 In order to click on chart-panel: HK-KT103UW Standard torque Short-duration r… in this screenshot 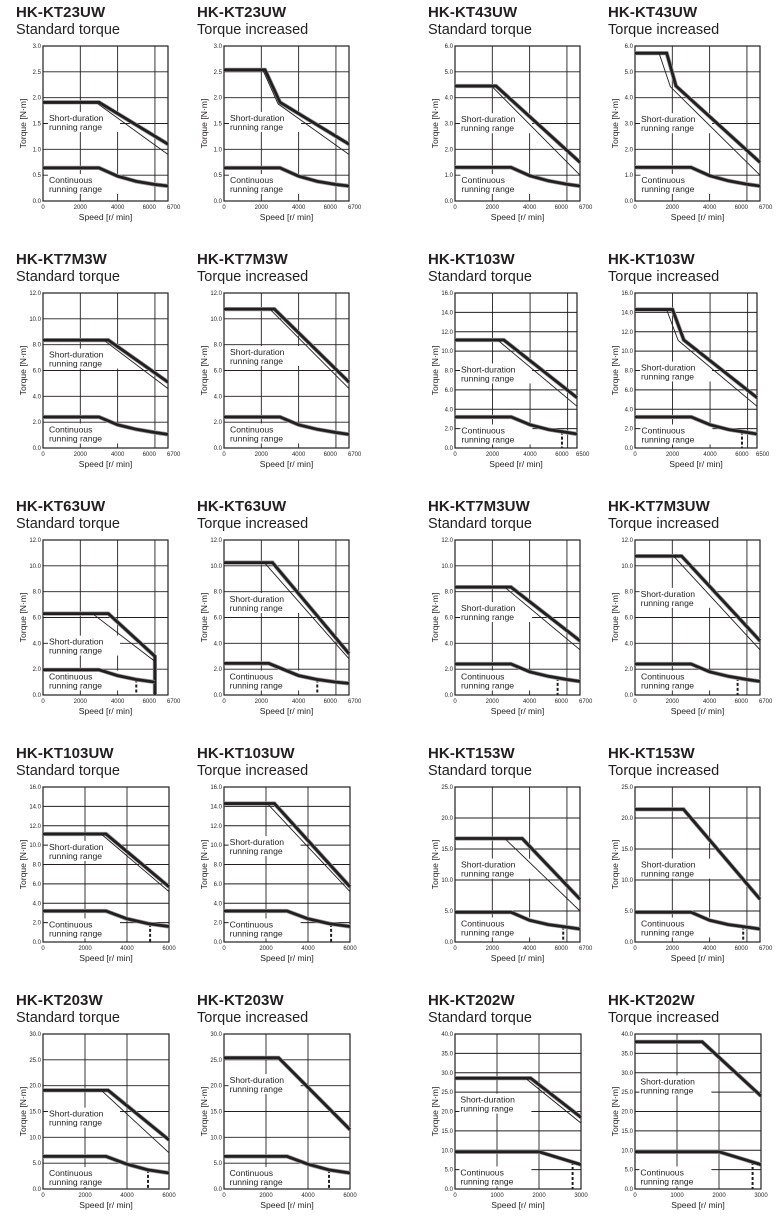, I will do `click(106, 861)`.